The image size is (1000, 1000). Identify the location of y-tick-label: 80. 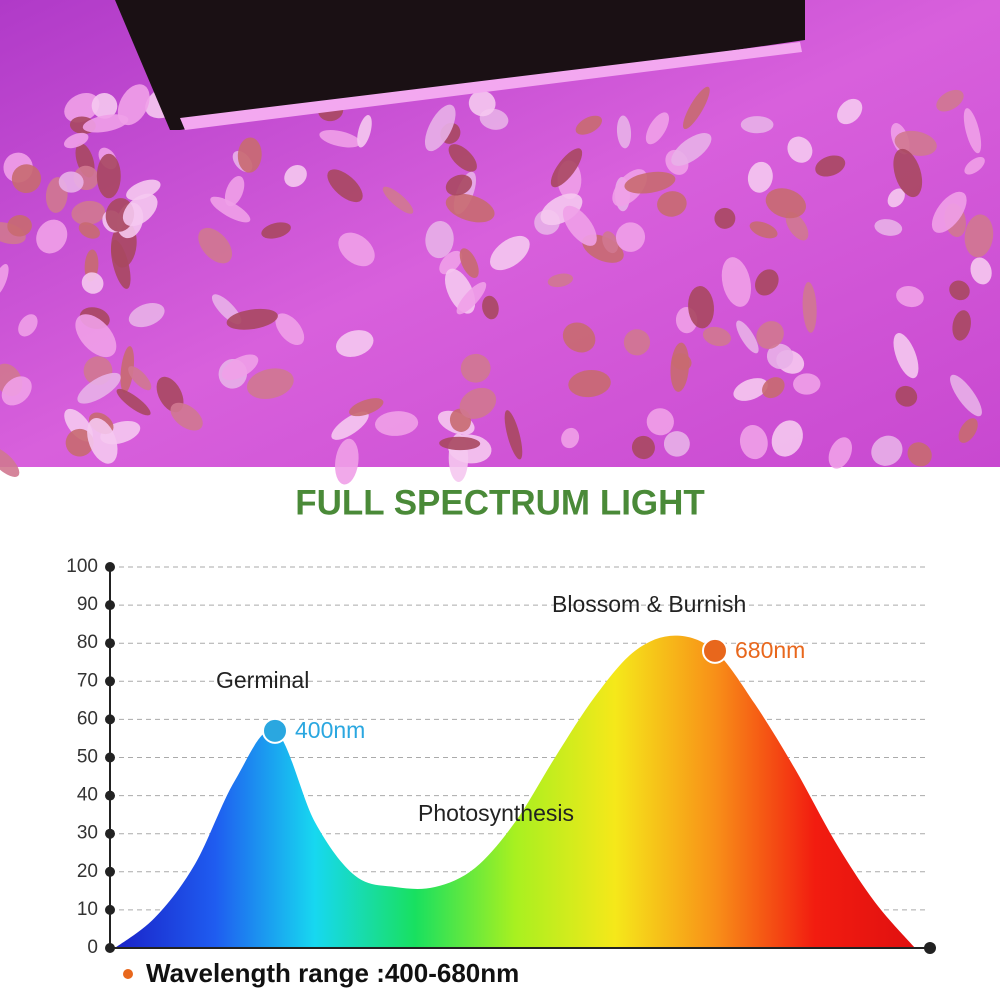
(87, 642).